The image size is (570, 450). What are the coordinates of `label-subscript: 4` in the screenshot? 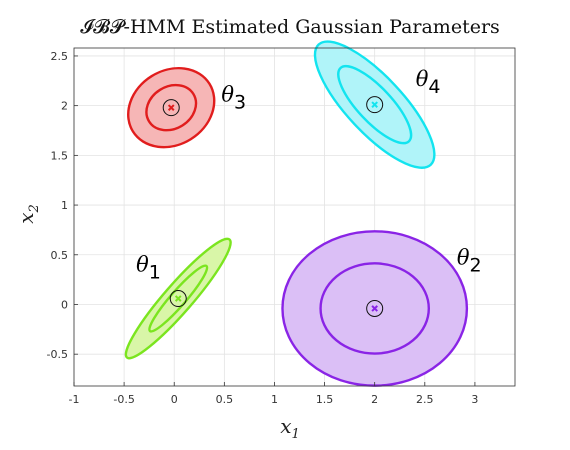 It's located at (434, 87).